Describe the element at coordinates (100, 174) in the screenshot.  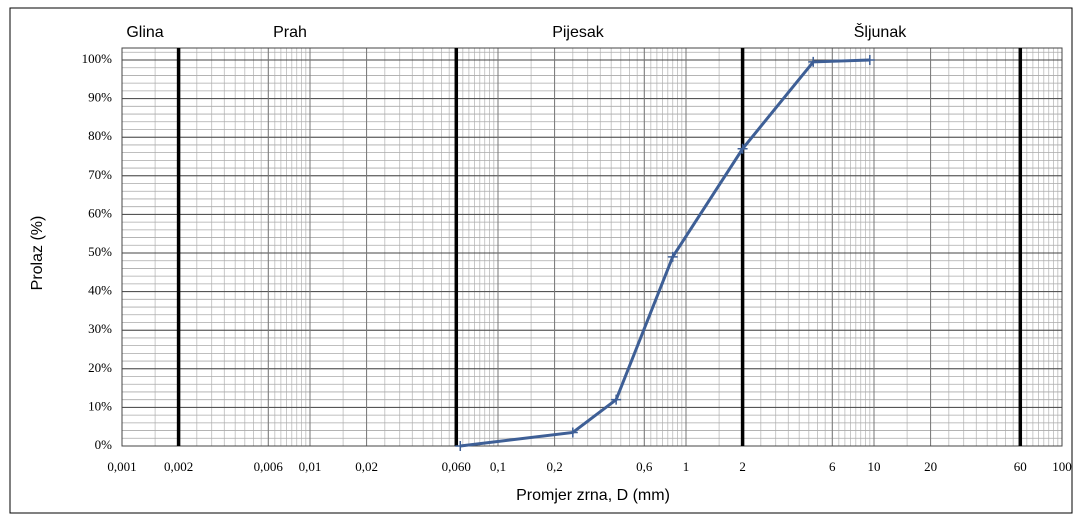
I see `y-tick-label: 70%` at that location.